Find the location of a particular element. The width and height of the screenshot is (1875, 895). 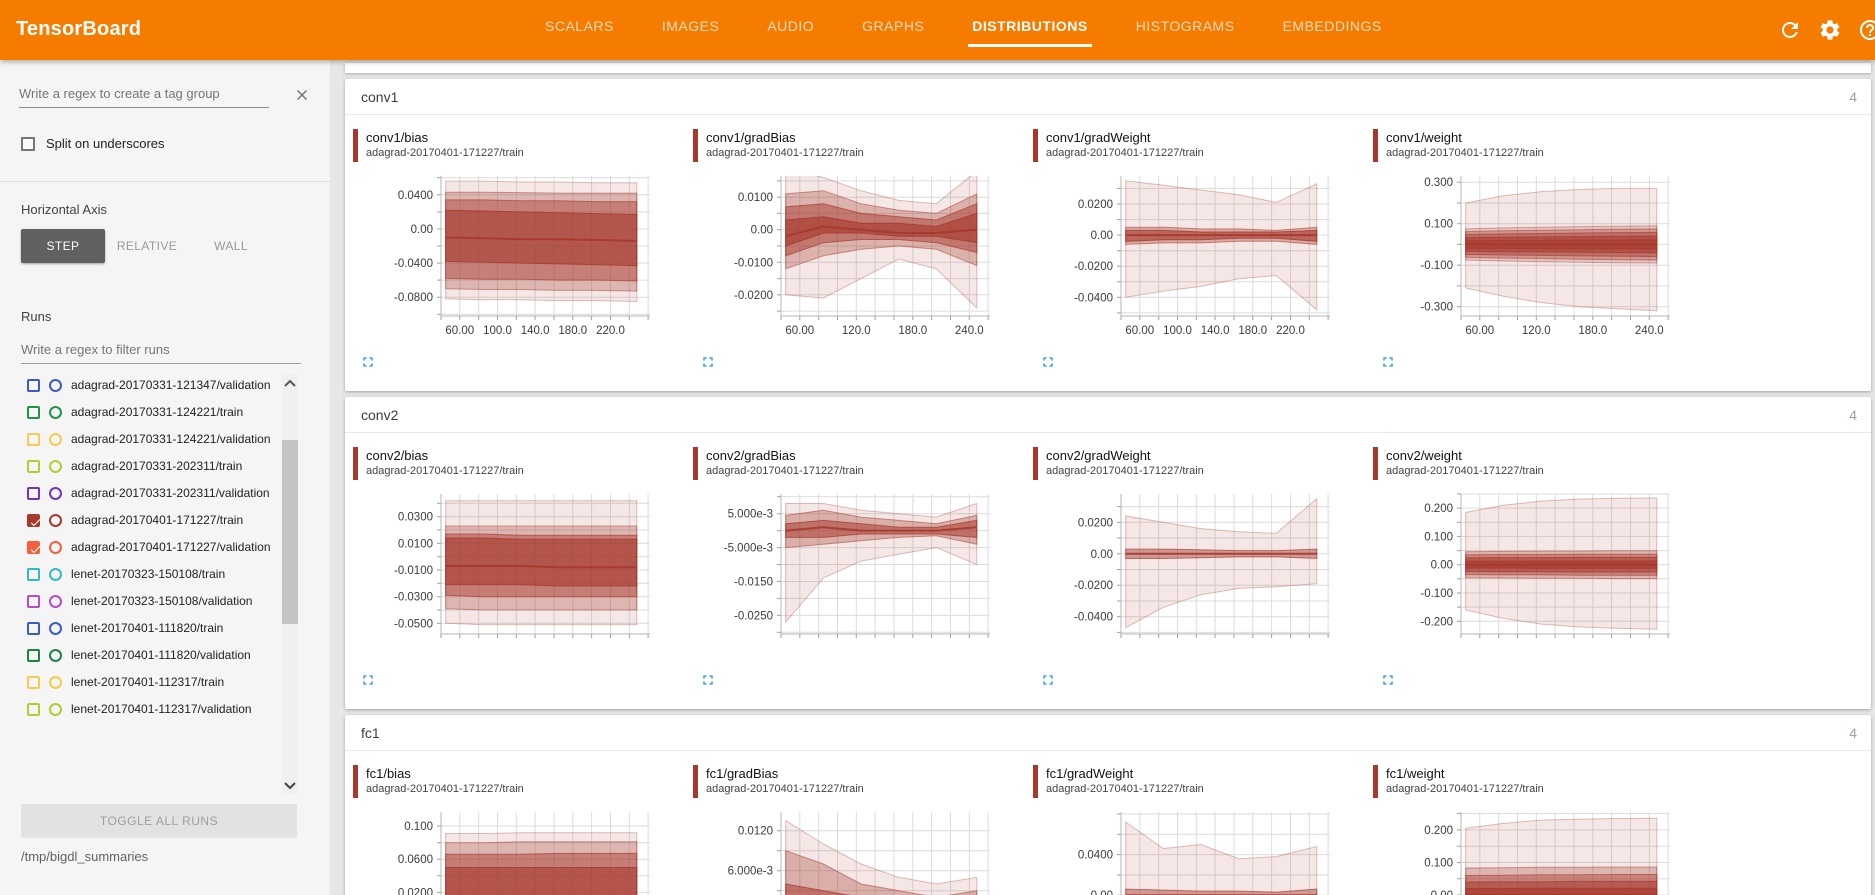

run-row: adagrad-20170331-121347/validation is located at coordinates (165, 385).